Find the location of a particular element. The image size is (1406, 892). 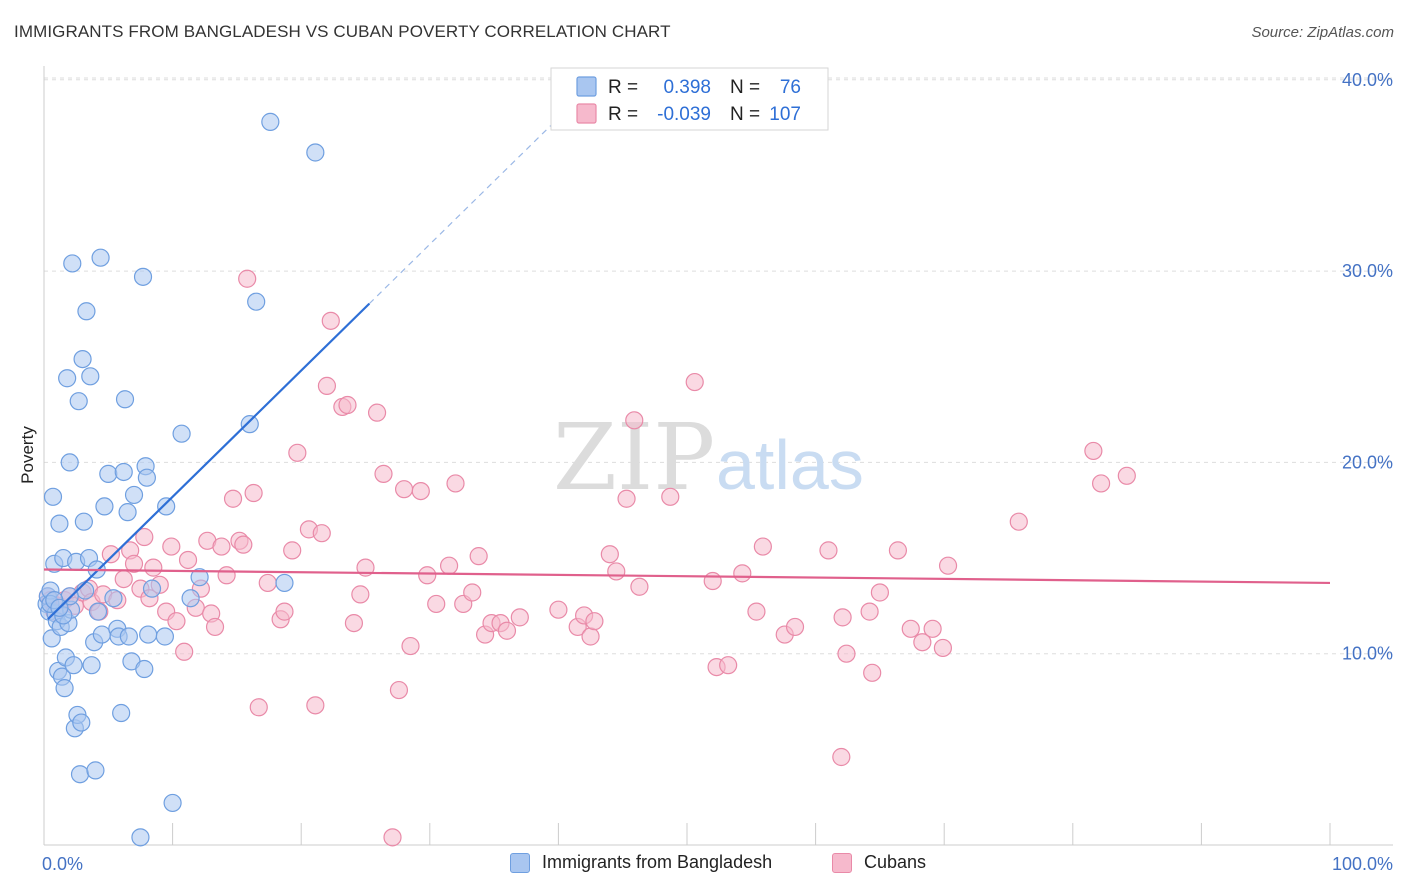

legend-item-bangladesh: Immigrants from Bangladesh is located at coordinates (641, 862).